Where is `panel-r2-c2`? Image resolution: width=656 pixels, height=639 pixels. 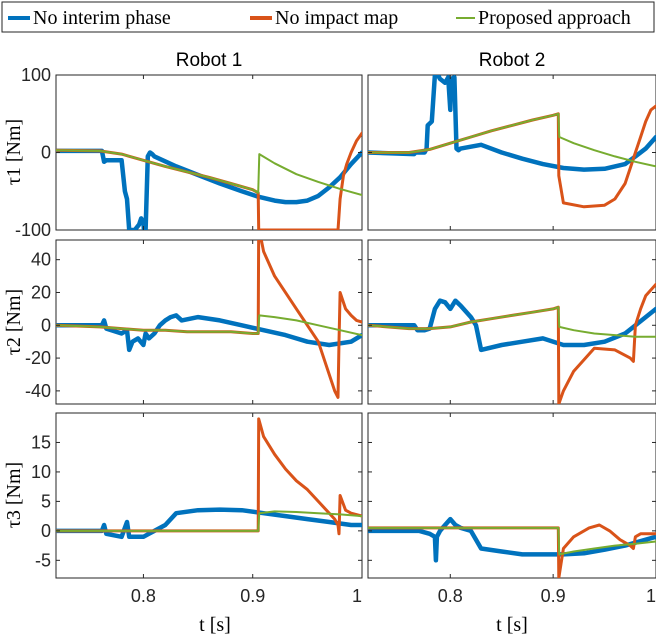 panel-r2-c2 is located at coordinates (511, 322).